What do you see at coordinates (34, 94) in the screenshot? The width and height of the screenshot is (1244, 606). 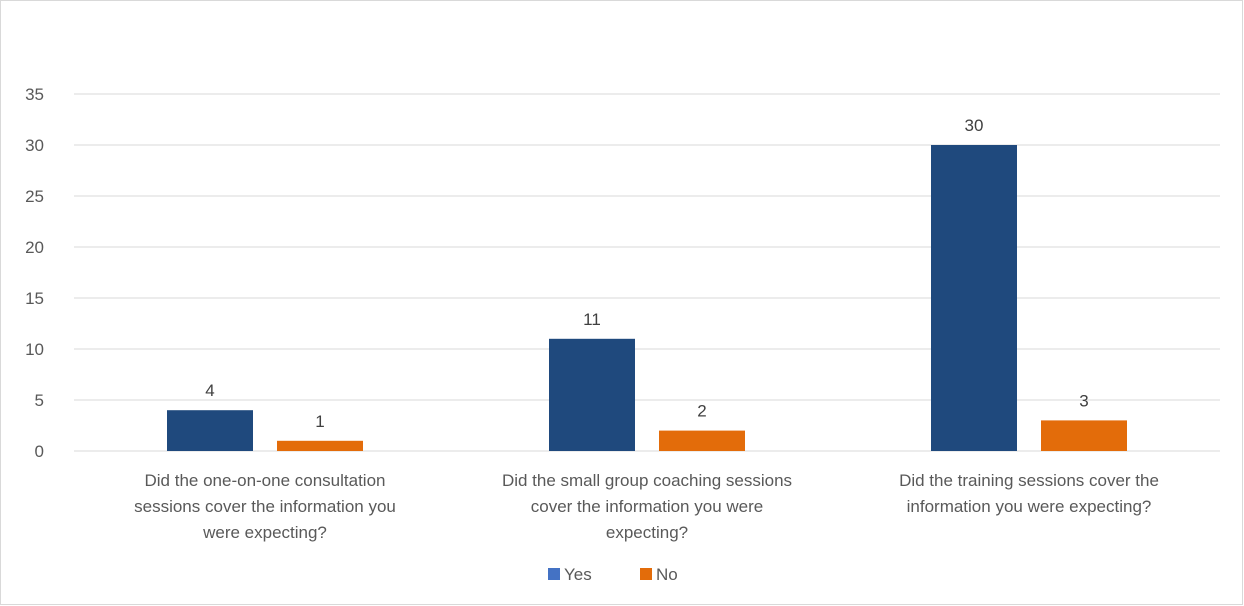 I see `y-tick-label: 35` at bounding box center [34, 94].